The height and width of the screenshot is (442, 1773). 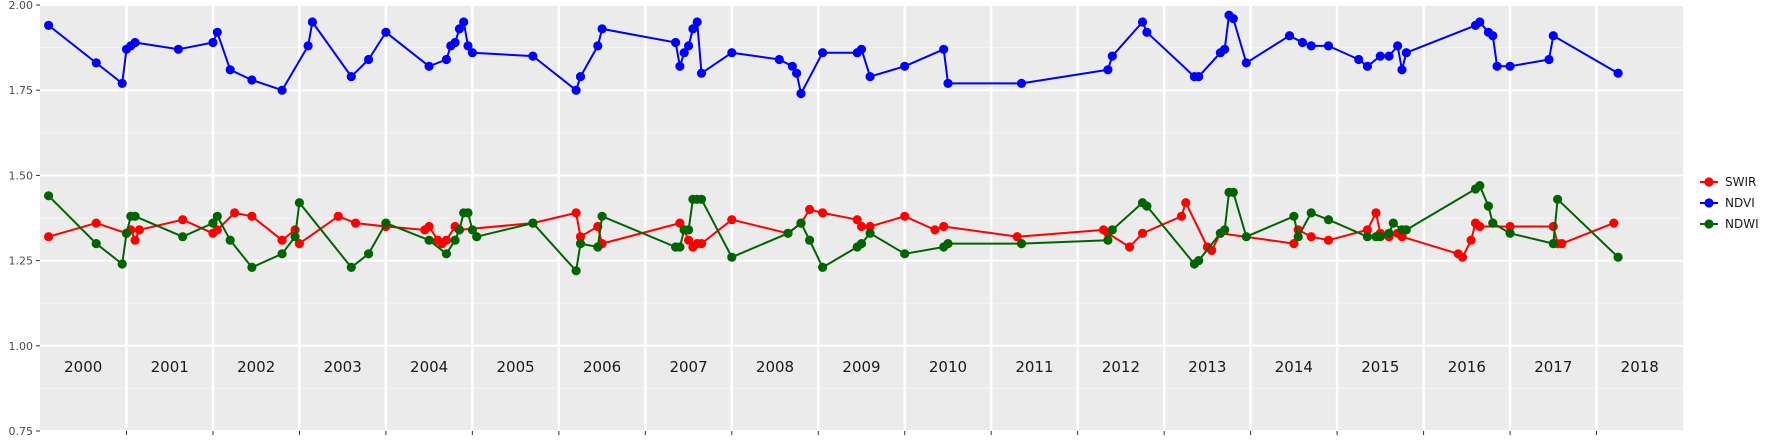 I want to click on legend-label: SWIR, so click(x=1740, y=182).